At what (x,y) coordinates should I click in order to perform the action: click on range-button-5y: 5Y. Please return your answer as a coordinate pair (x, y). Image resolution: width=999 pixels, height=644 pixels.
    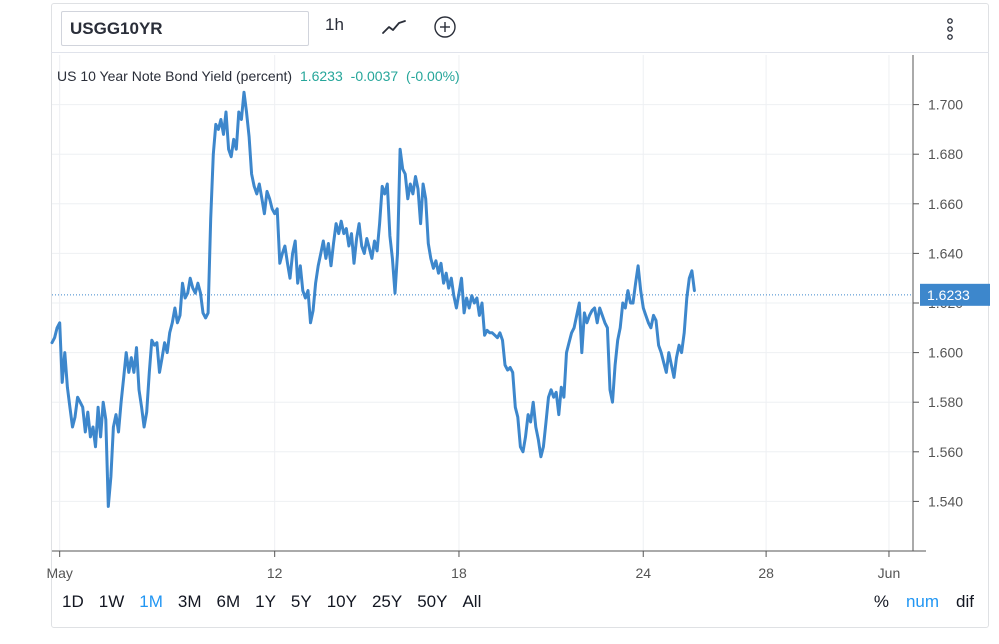
    Looking at the image, I should click on (301, 601).